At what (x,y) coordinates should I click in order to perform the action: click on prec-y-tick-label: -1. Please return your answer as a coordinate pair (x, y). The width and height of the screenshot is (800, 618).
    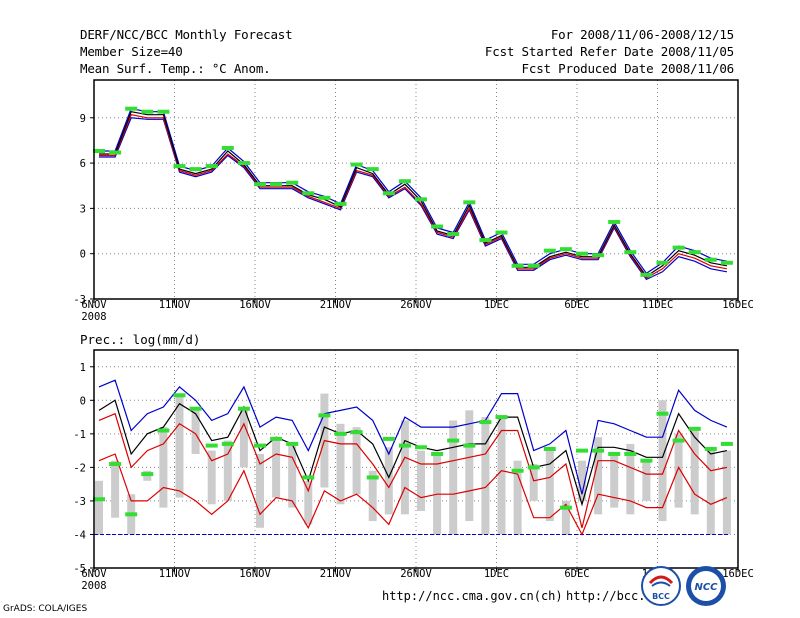
    Looking at the image, I should click on (79, 435).